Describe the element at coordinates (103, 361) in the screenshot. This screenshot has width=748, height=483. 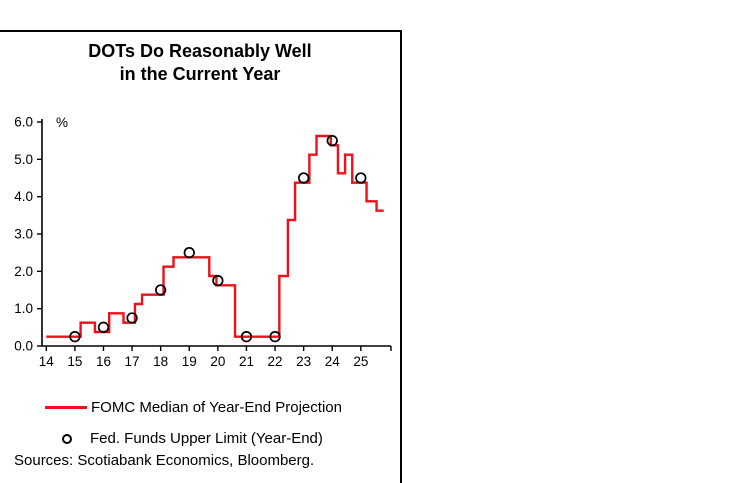
I see `x-tick-label: 16` at that location.